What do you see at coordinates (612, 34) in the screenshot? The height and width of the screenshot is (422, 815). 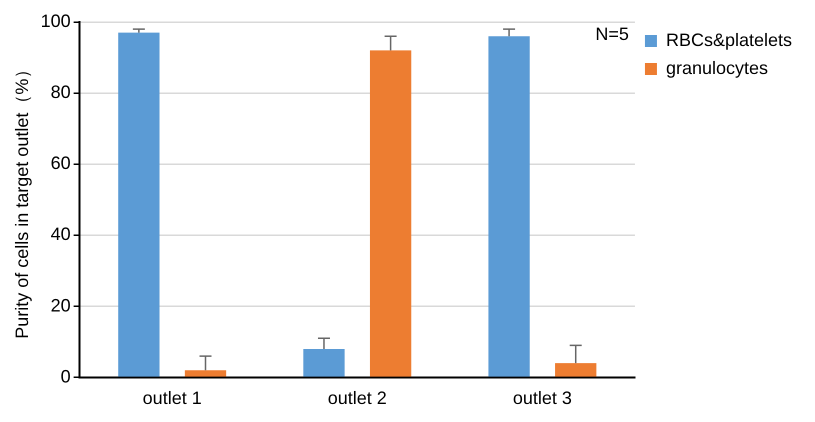 I see `annotation: N=5` at bounding box center [612, 34].